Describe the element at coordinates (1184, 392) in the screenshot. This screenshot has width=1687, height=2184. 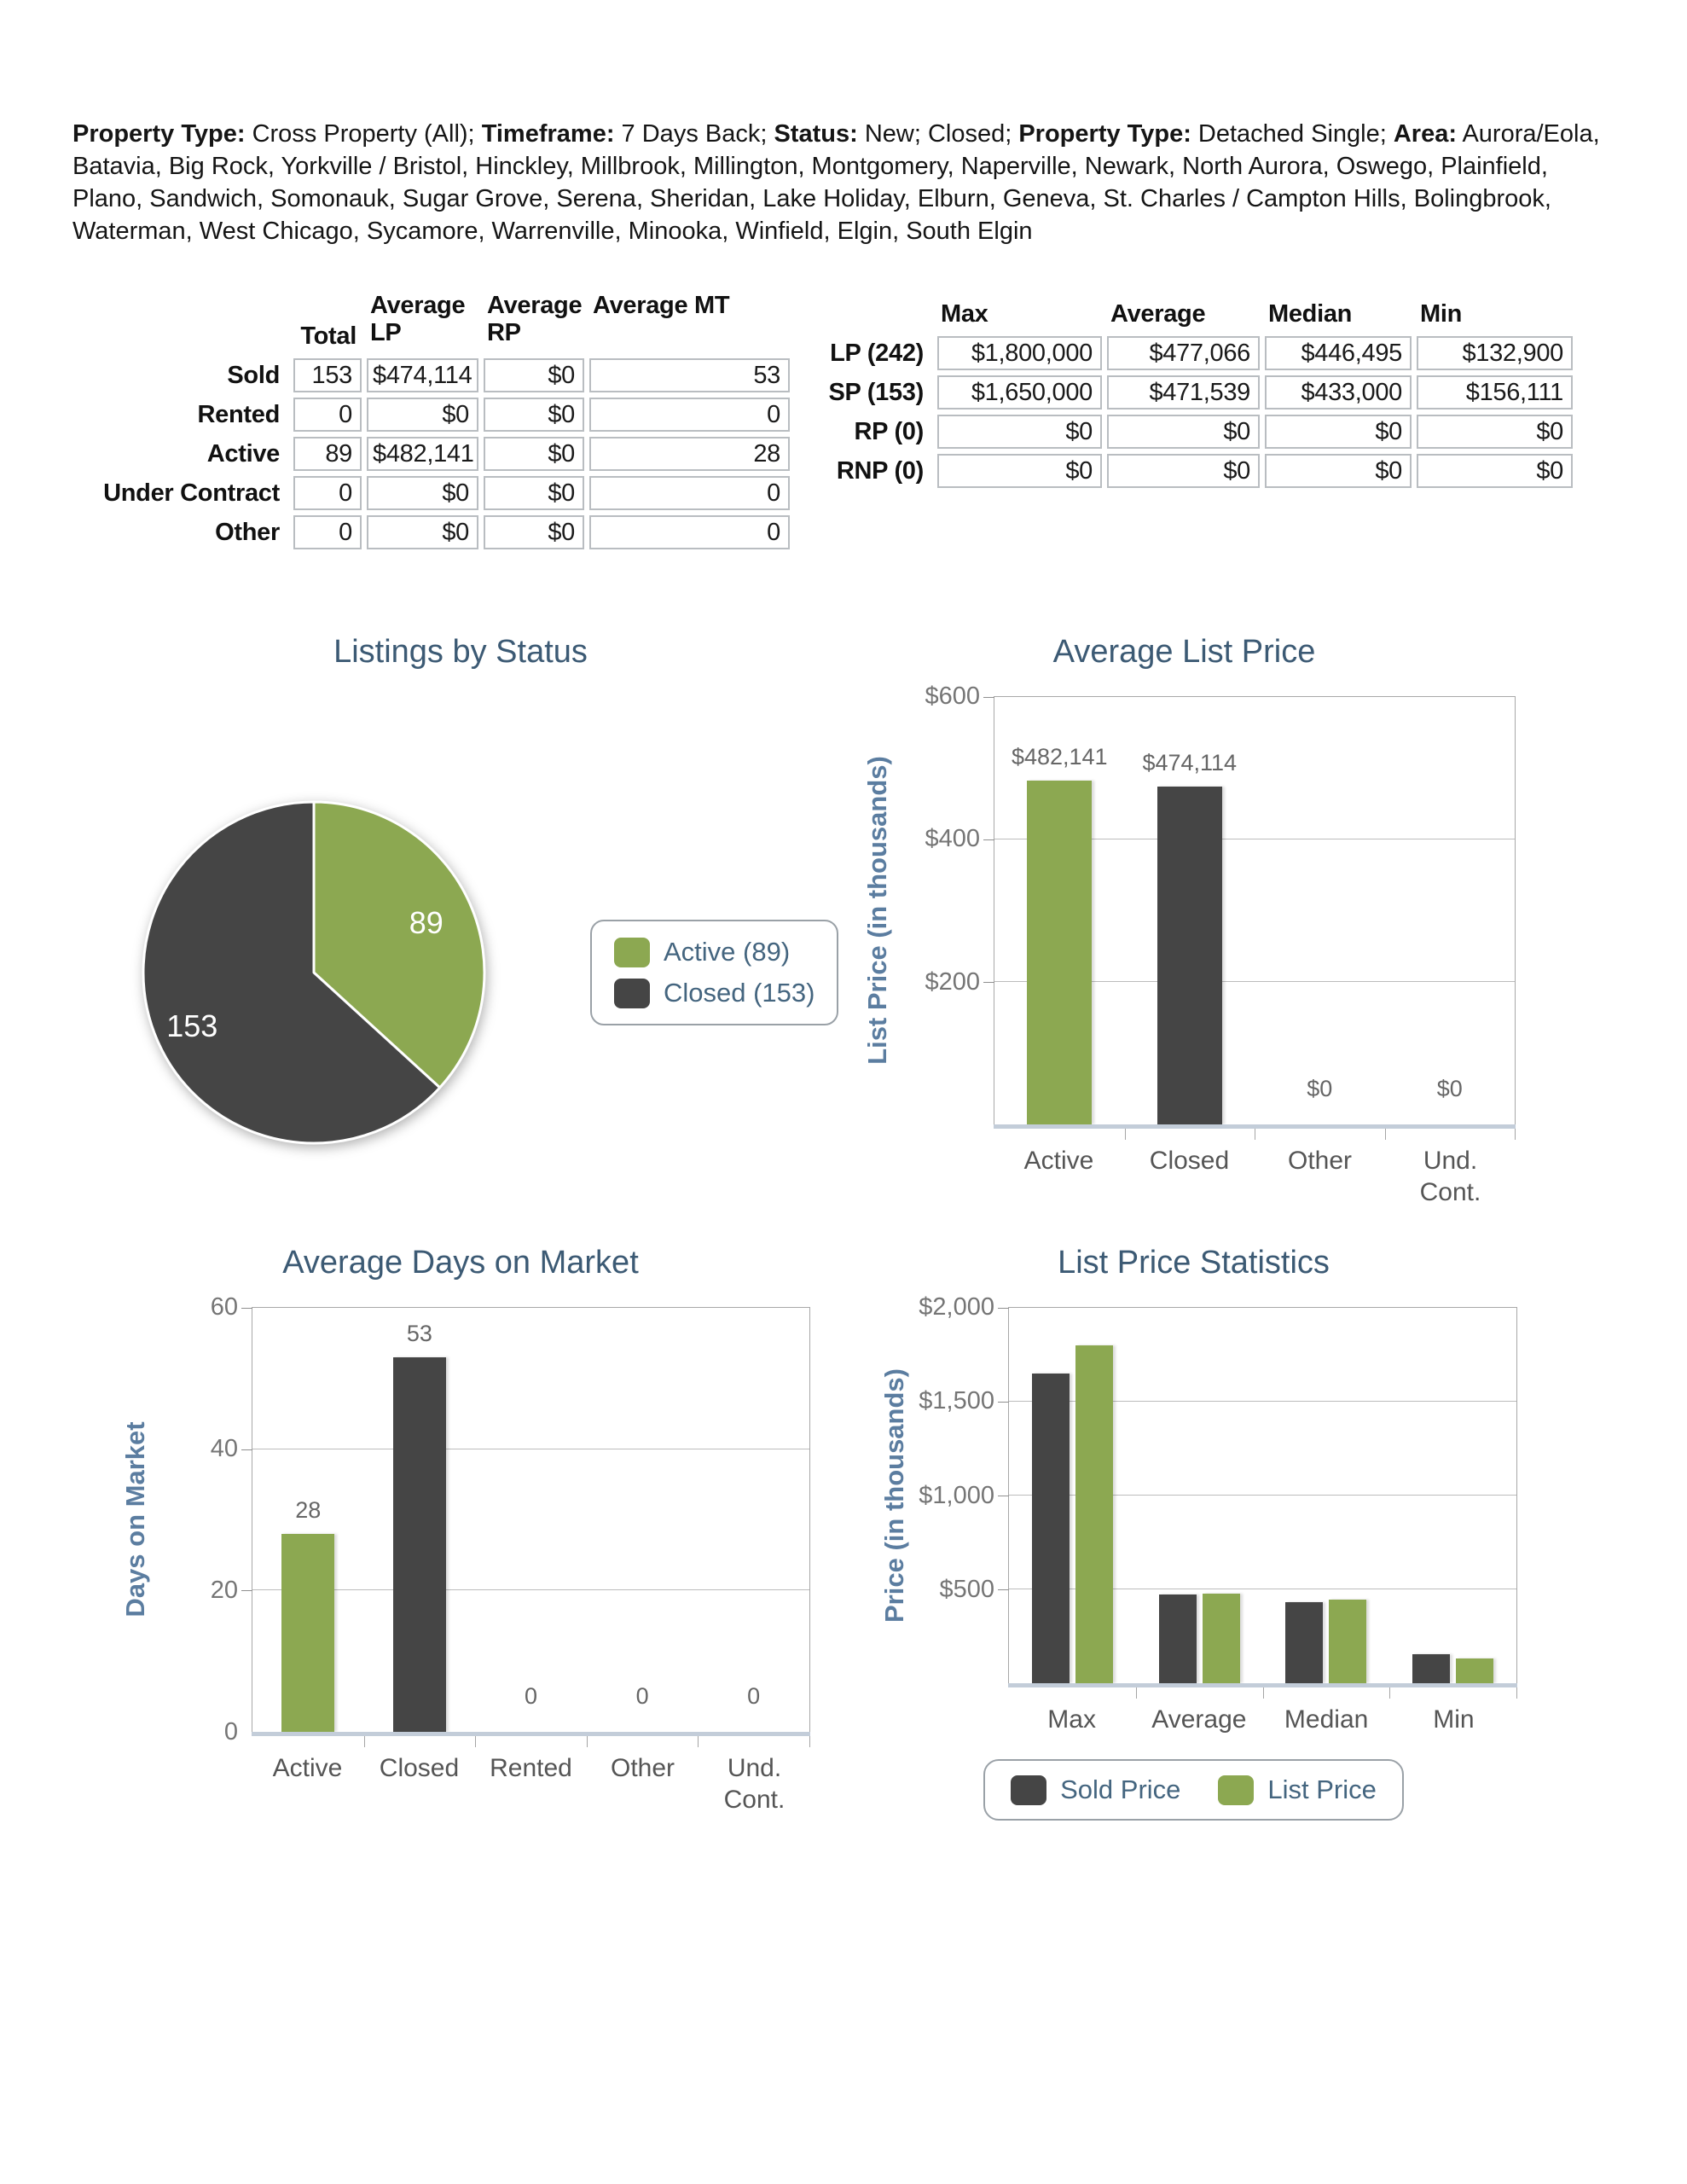
I see `table-cell: $471,539` at that location.